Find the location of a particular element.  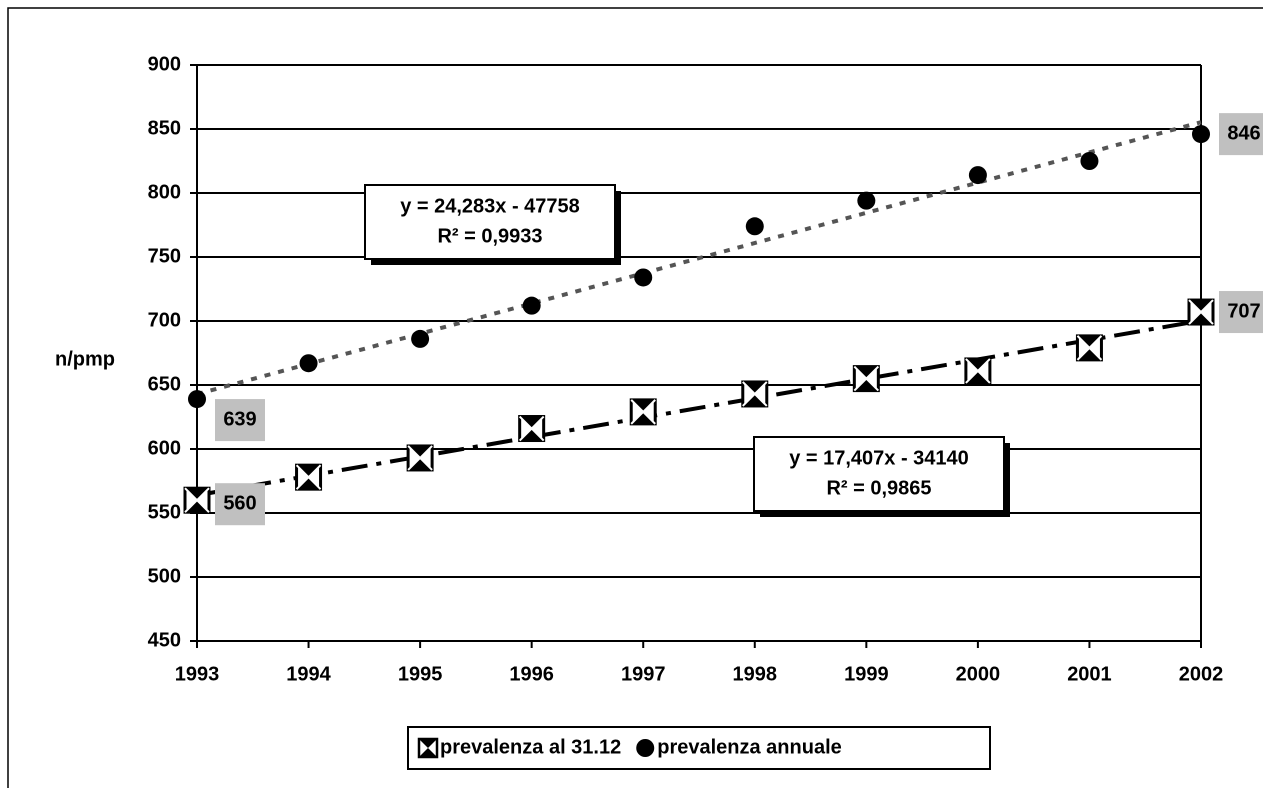

x-tick-label: 1999 is located at coordinates (866, 674).